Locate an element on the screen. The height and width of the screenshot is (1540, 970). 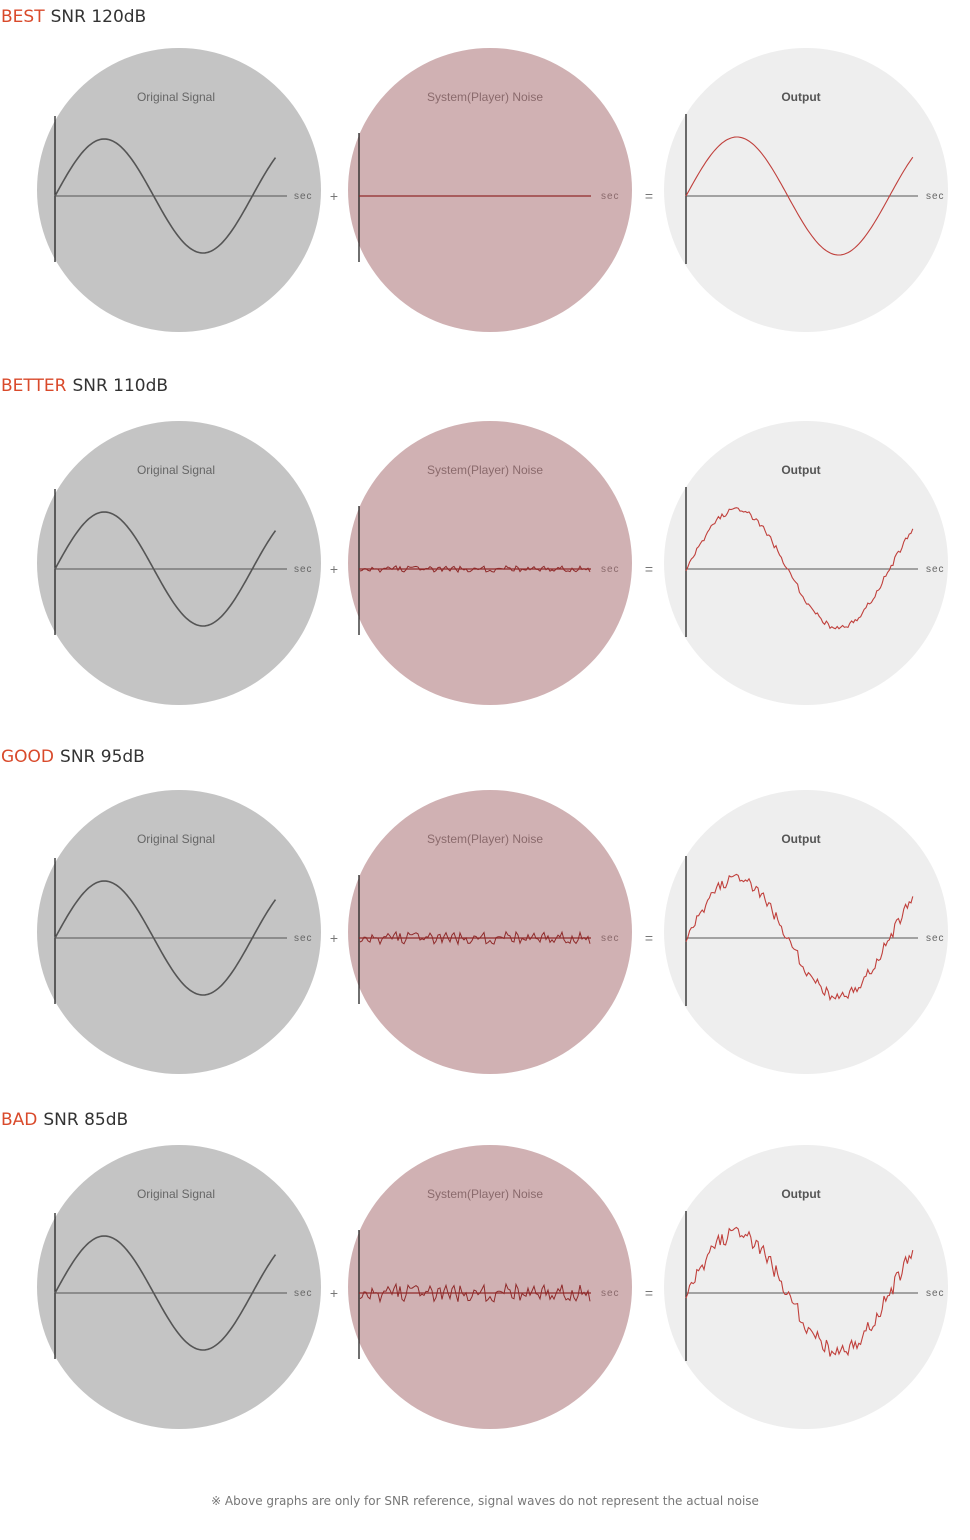
row-title-good: GOOD SNR 95dB is located at coordinates (73, 757).